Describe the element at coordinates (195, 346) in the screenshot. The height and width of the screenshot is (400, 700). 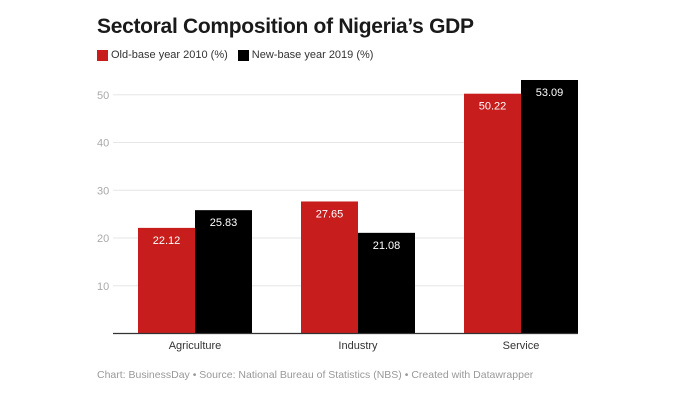
I see `x-tick-label: Agriculture` at that location.